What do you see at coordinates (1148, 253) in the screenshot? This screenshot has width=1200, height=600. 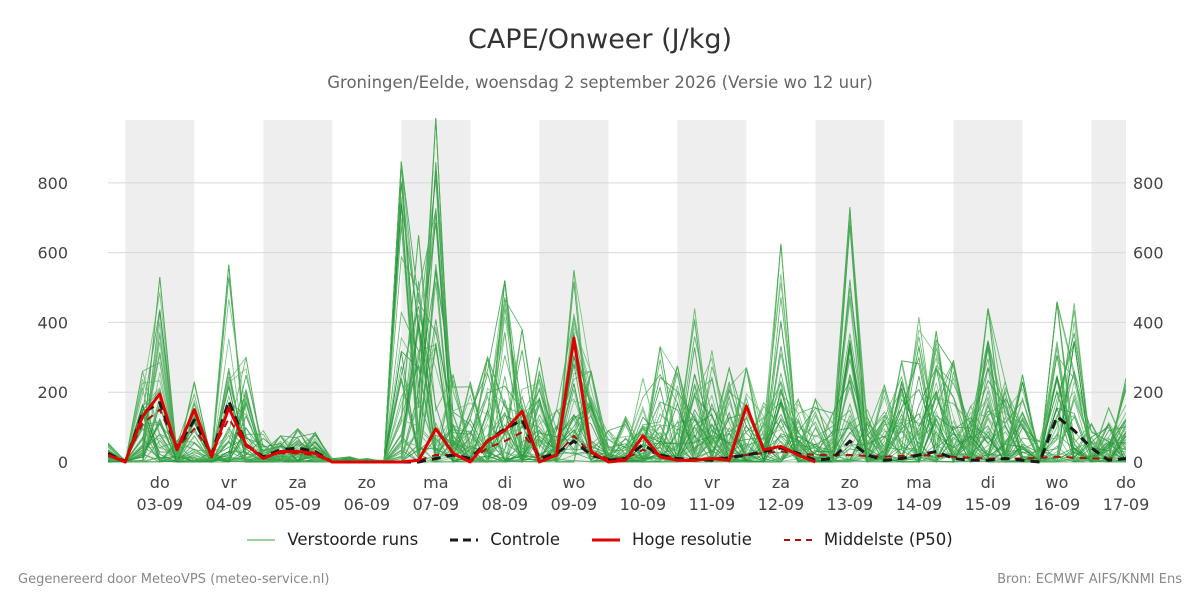 I see `y-tick-label-right: 600` at bounding box center [1148, 253].